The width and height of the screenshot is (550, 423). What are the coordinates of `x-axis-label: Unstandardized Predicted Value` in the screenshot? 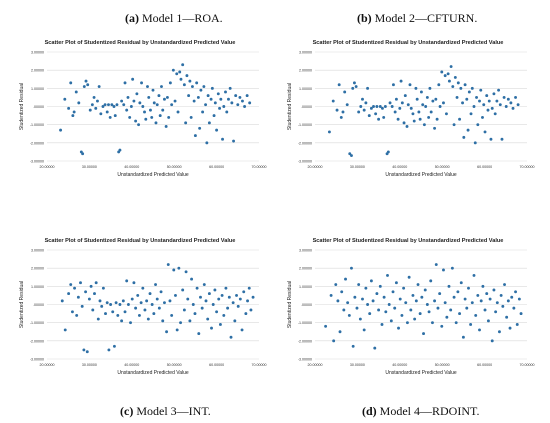 It's located at (153, 373).